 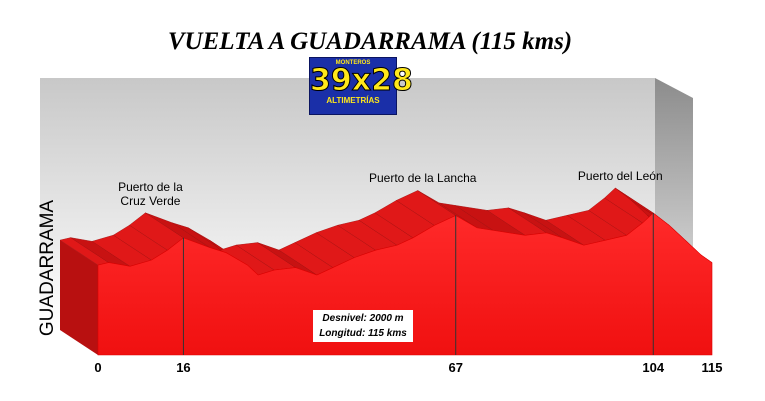 I want to click on logo-bottom: ALTIMETRÍAS, so click(x=353, y=100).